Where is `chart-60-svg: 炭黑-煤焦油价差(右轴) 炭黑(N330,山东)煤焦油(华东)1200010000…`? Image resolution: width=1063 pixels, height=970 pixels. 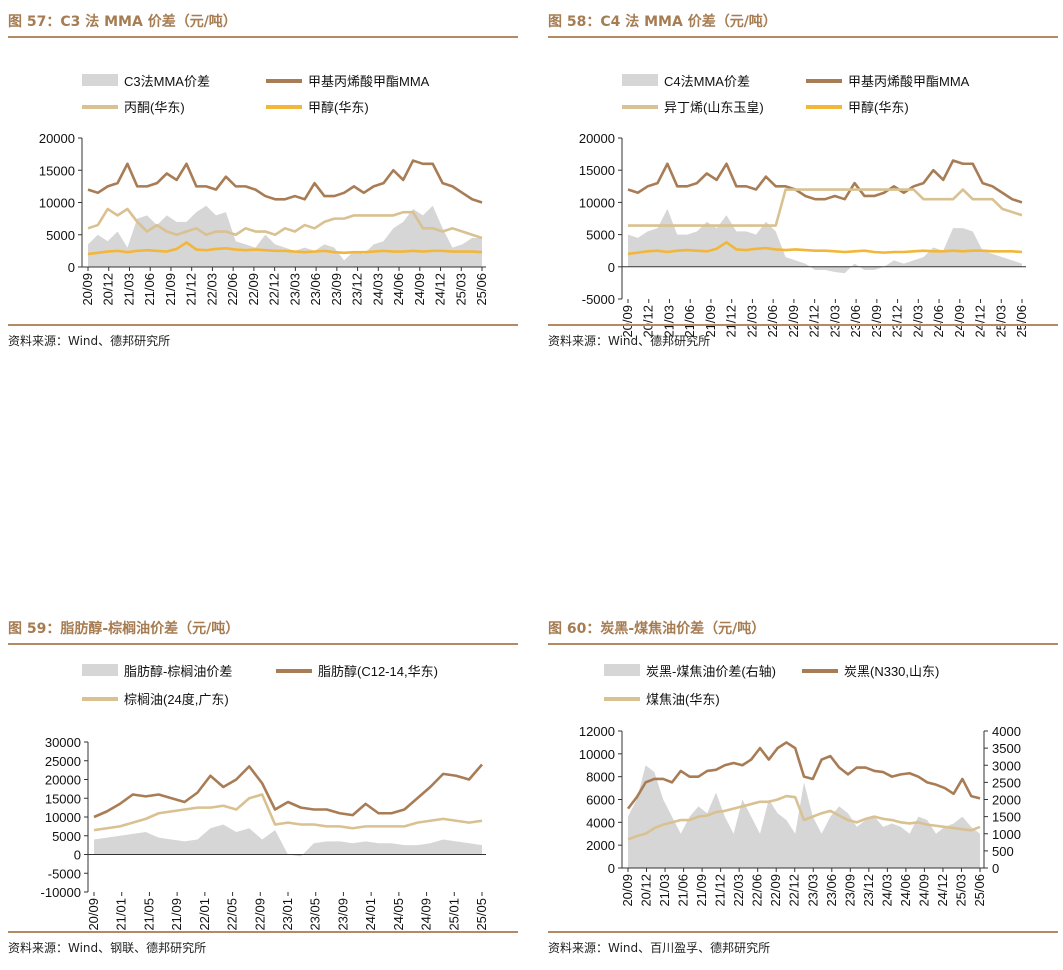 chart-60-svg: 炭黑-煤焦油价差(右轴) 炭黑(N330,山东)煤焦油(华东)1200010000… is located at coordinates (800, 785).